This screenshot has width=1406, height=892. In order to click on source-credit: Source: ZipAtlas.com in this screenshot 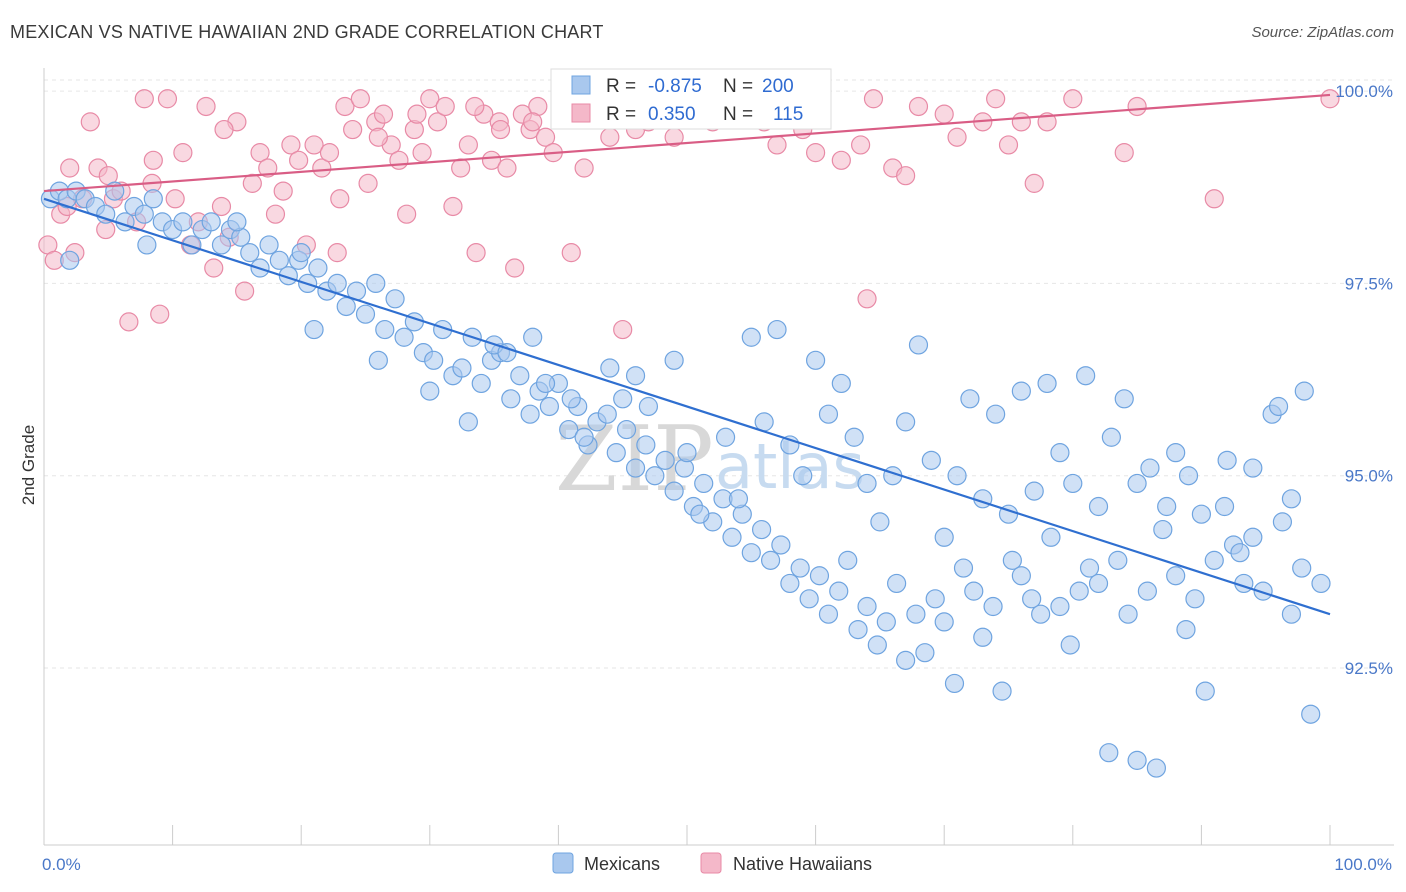, I will do `click(1322, 32)`.